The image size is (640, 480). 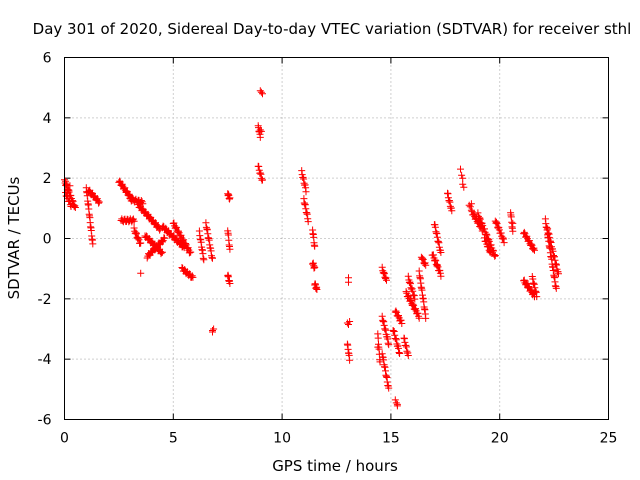 I want to click on y-tick-label: 6, so click(x=47, y=59).